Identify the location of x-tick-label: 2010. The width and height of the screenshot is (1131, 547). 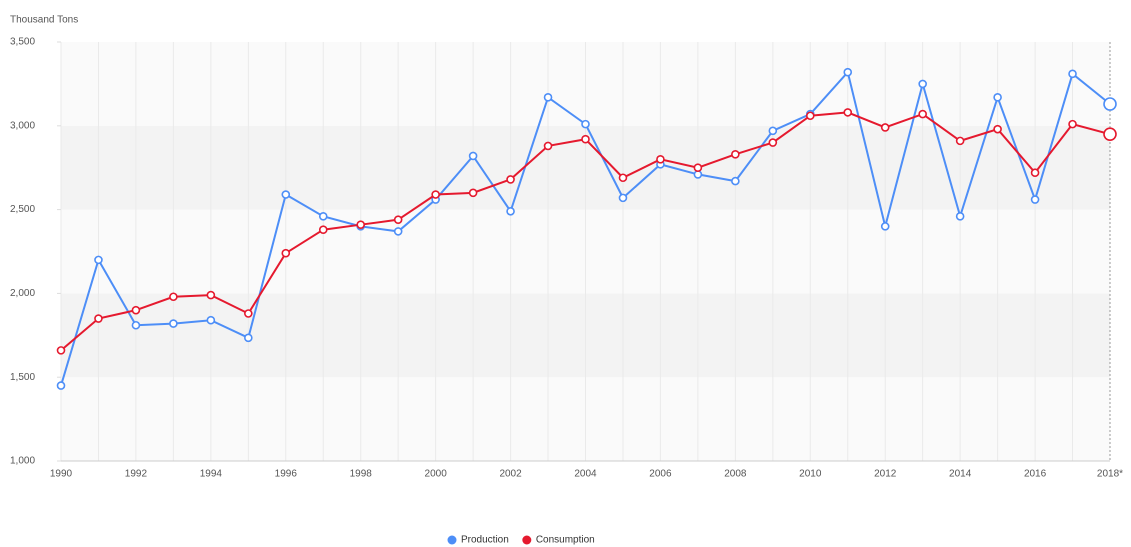
(810, 474).